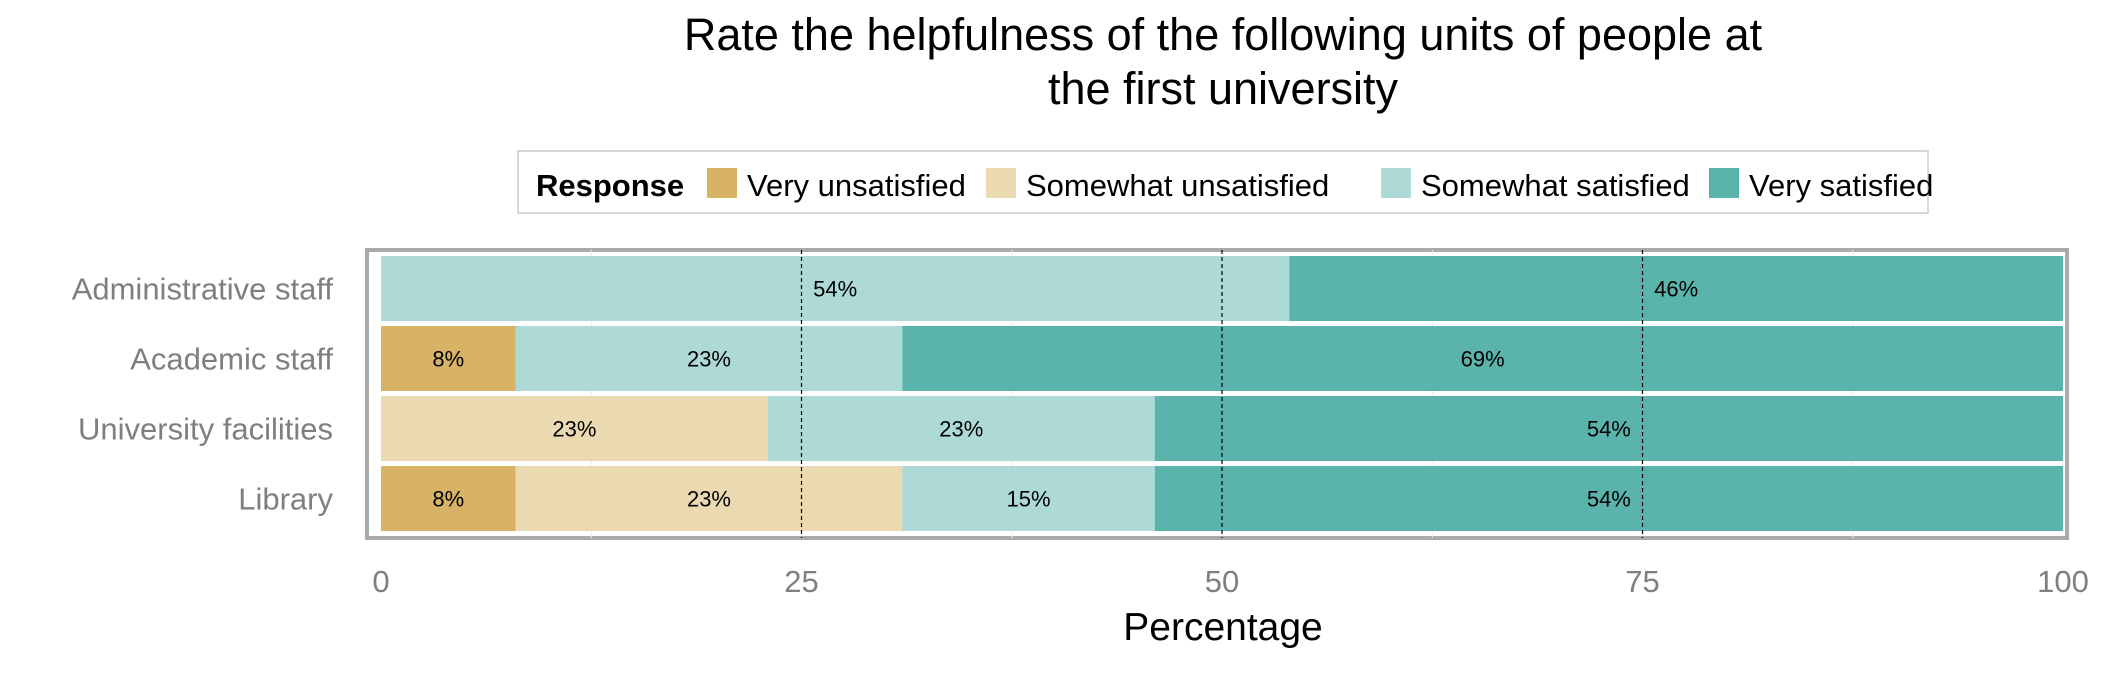 This screenshot has width=2125, height=673. What do you see at coordinates (856, 185) in the screenshot?
I see `legend-label: Very unsatisfied` at bounding box center [856, 185].